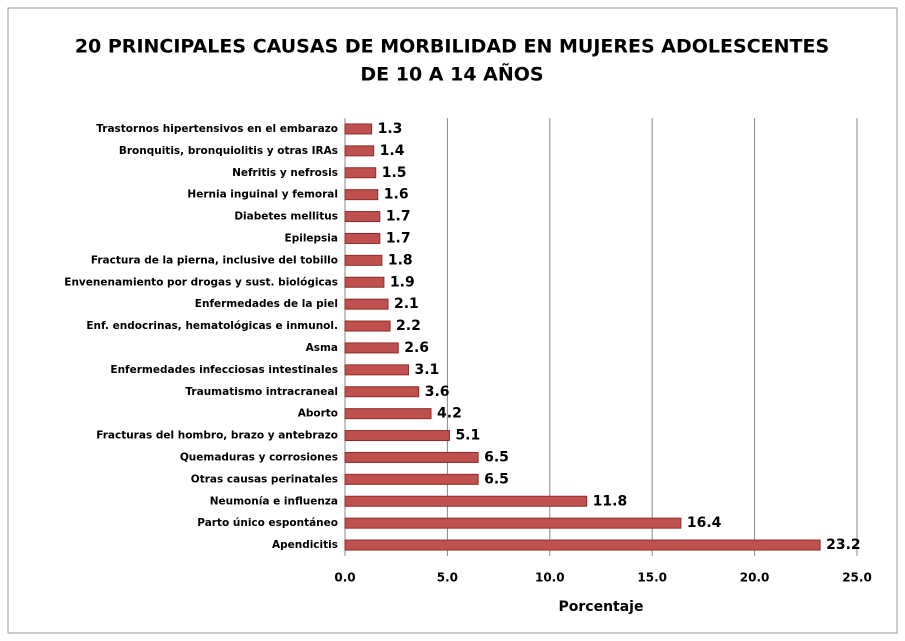  What do you see at coordinates (224, 370) in the screenshot?
I see `y-tick-label: Enfermedades infecciosas intestinales` at bounding box center [224, 370].